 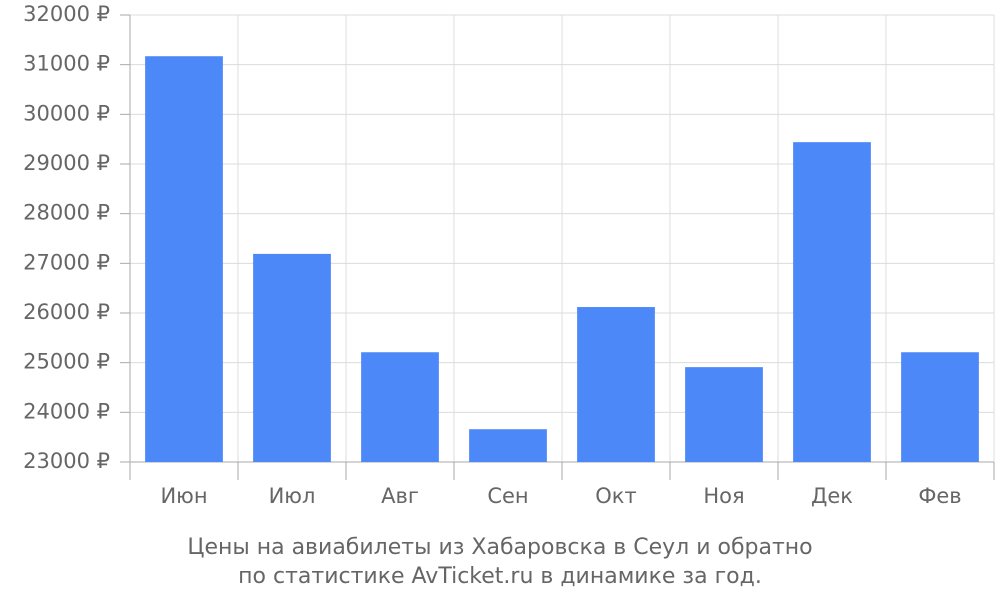 What do you see at coordinates (66, 362) in the screenshot?
I see `y-tick-label: 25000 ₽` at bounding box center [66, 362].